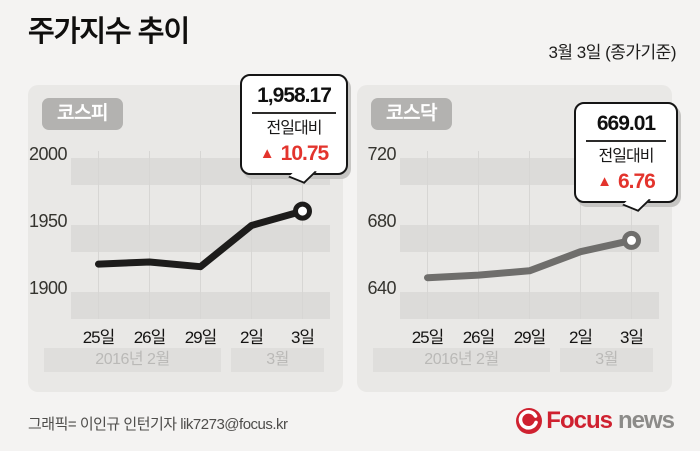  What do you see at coordinates (529, 421) in the screenshot?
I see `focus-swirl-icon` at bounding box center [529, 421].